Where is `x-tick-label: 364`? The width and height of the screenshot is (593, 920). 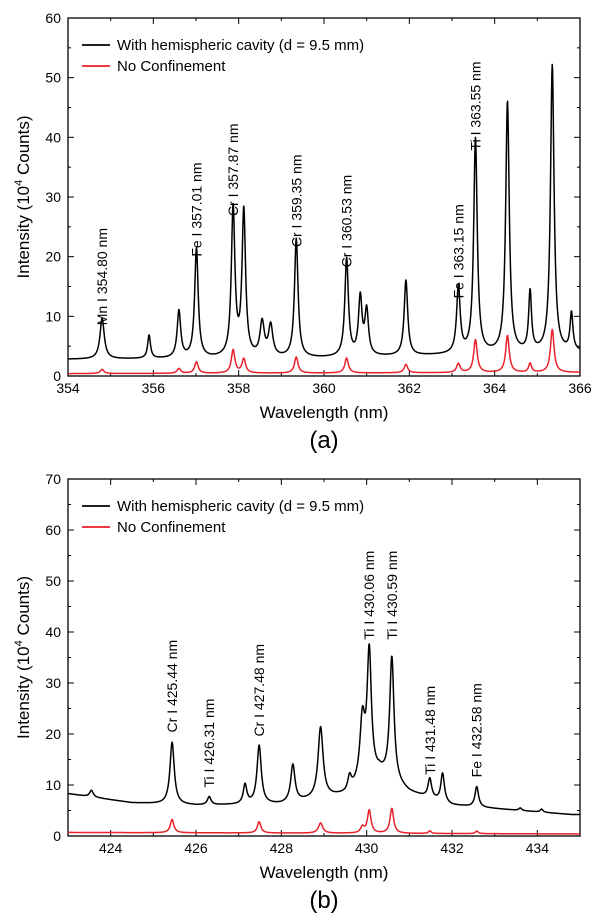
x-tick-label: 364 is located at coordinates (495, 388).